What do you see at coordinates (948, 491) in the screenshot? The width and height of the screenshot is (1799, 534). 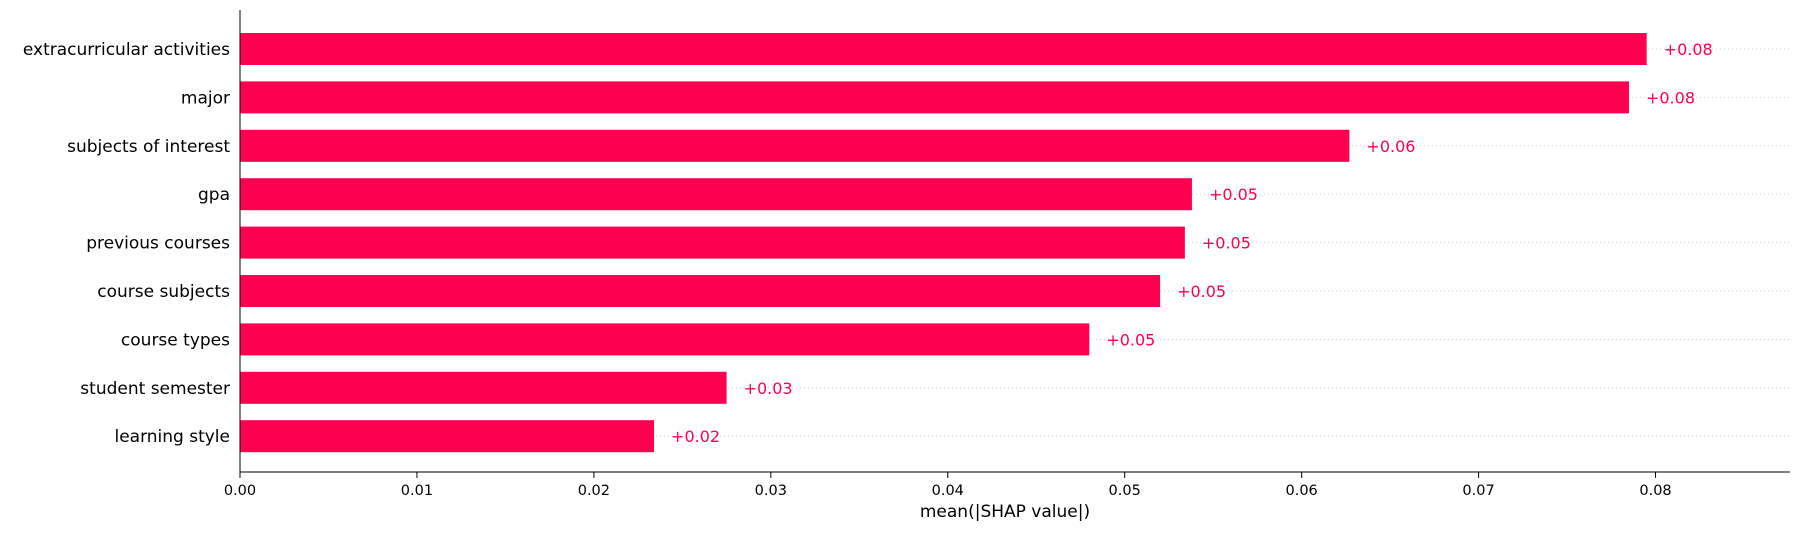 I see `x-tick-label: 0.04` at bounding box center [948, 491].